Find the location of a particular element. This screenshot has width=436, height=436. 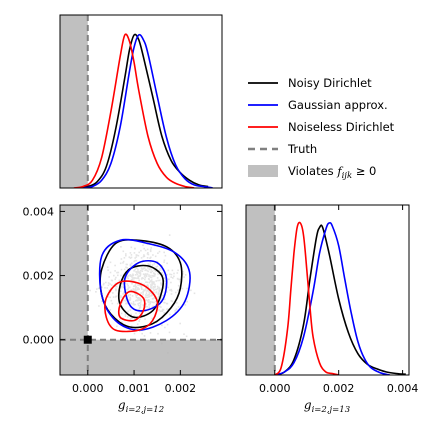

y-tick-label: 0.000 is located at coordinates (39, 340).